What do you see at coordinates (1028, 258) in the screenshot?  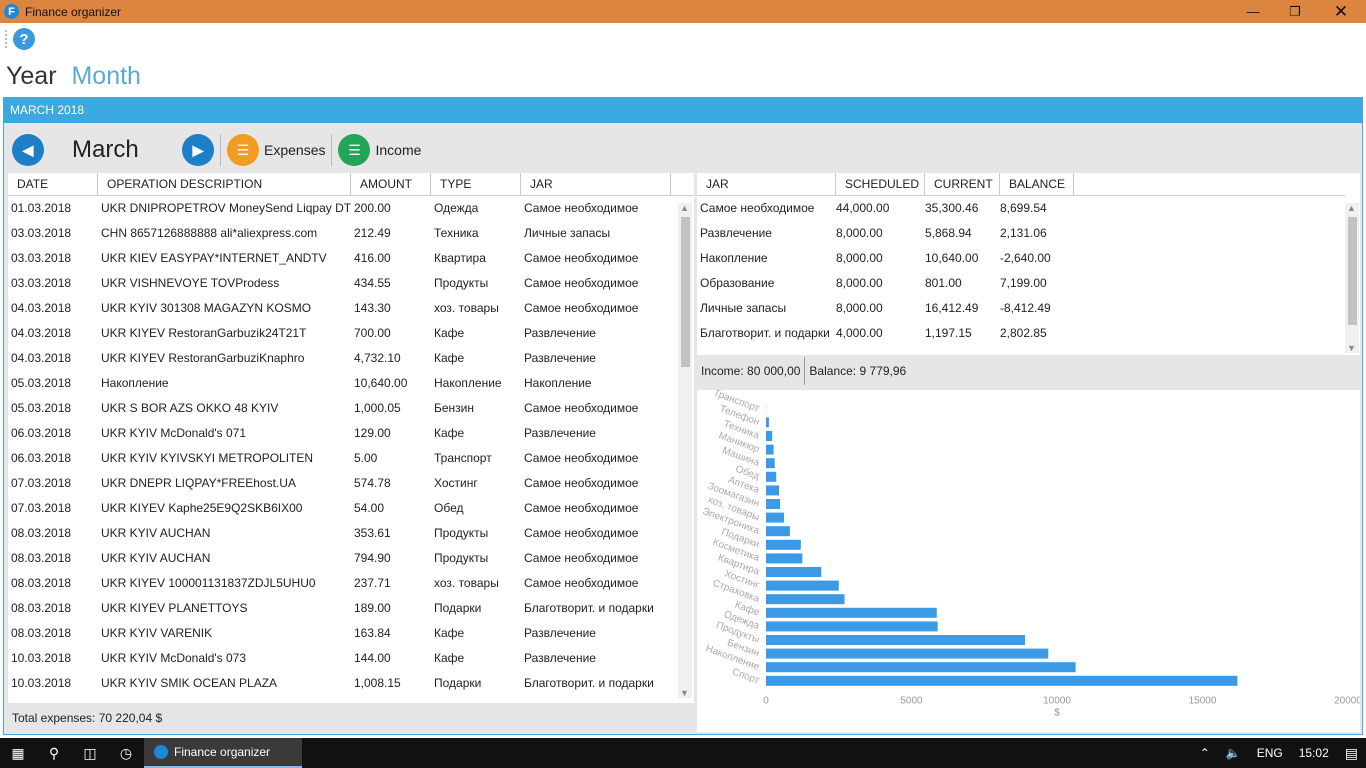 I see `table-row: Накопление 8,000.00 10,640.00 -2,640.00` at bounding box center [1028, 258].